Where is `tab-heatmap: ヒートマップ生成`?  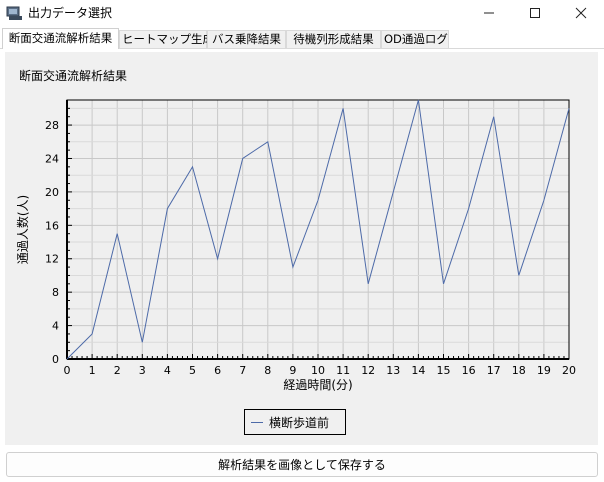
tab-heatmap: ヒートマップ生成 is located at coordinates (166, 39).